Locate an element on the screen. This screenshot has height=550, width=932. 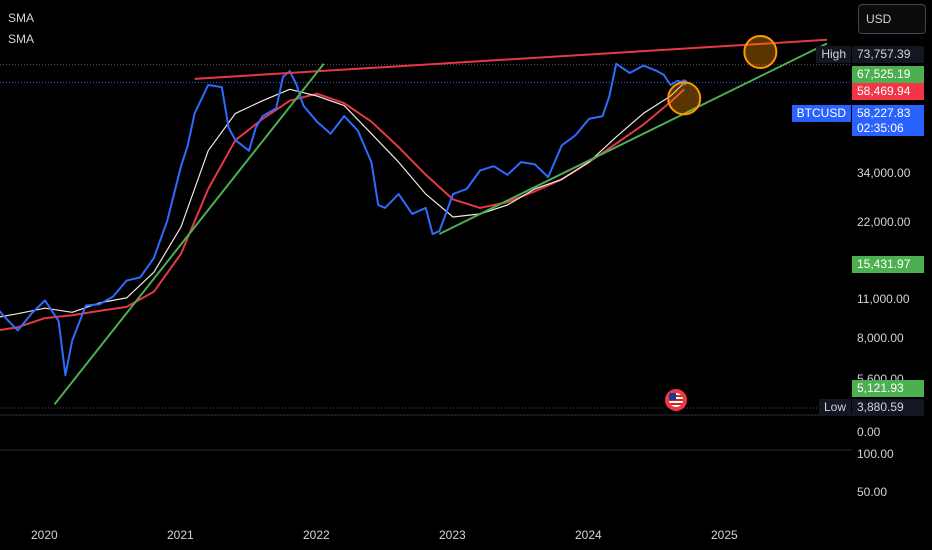
time-axis-label: 2021 is located at coordinates (180, 535).